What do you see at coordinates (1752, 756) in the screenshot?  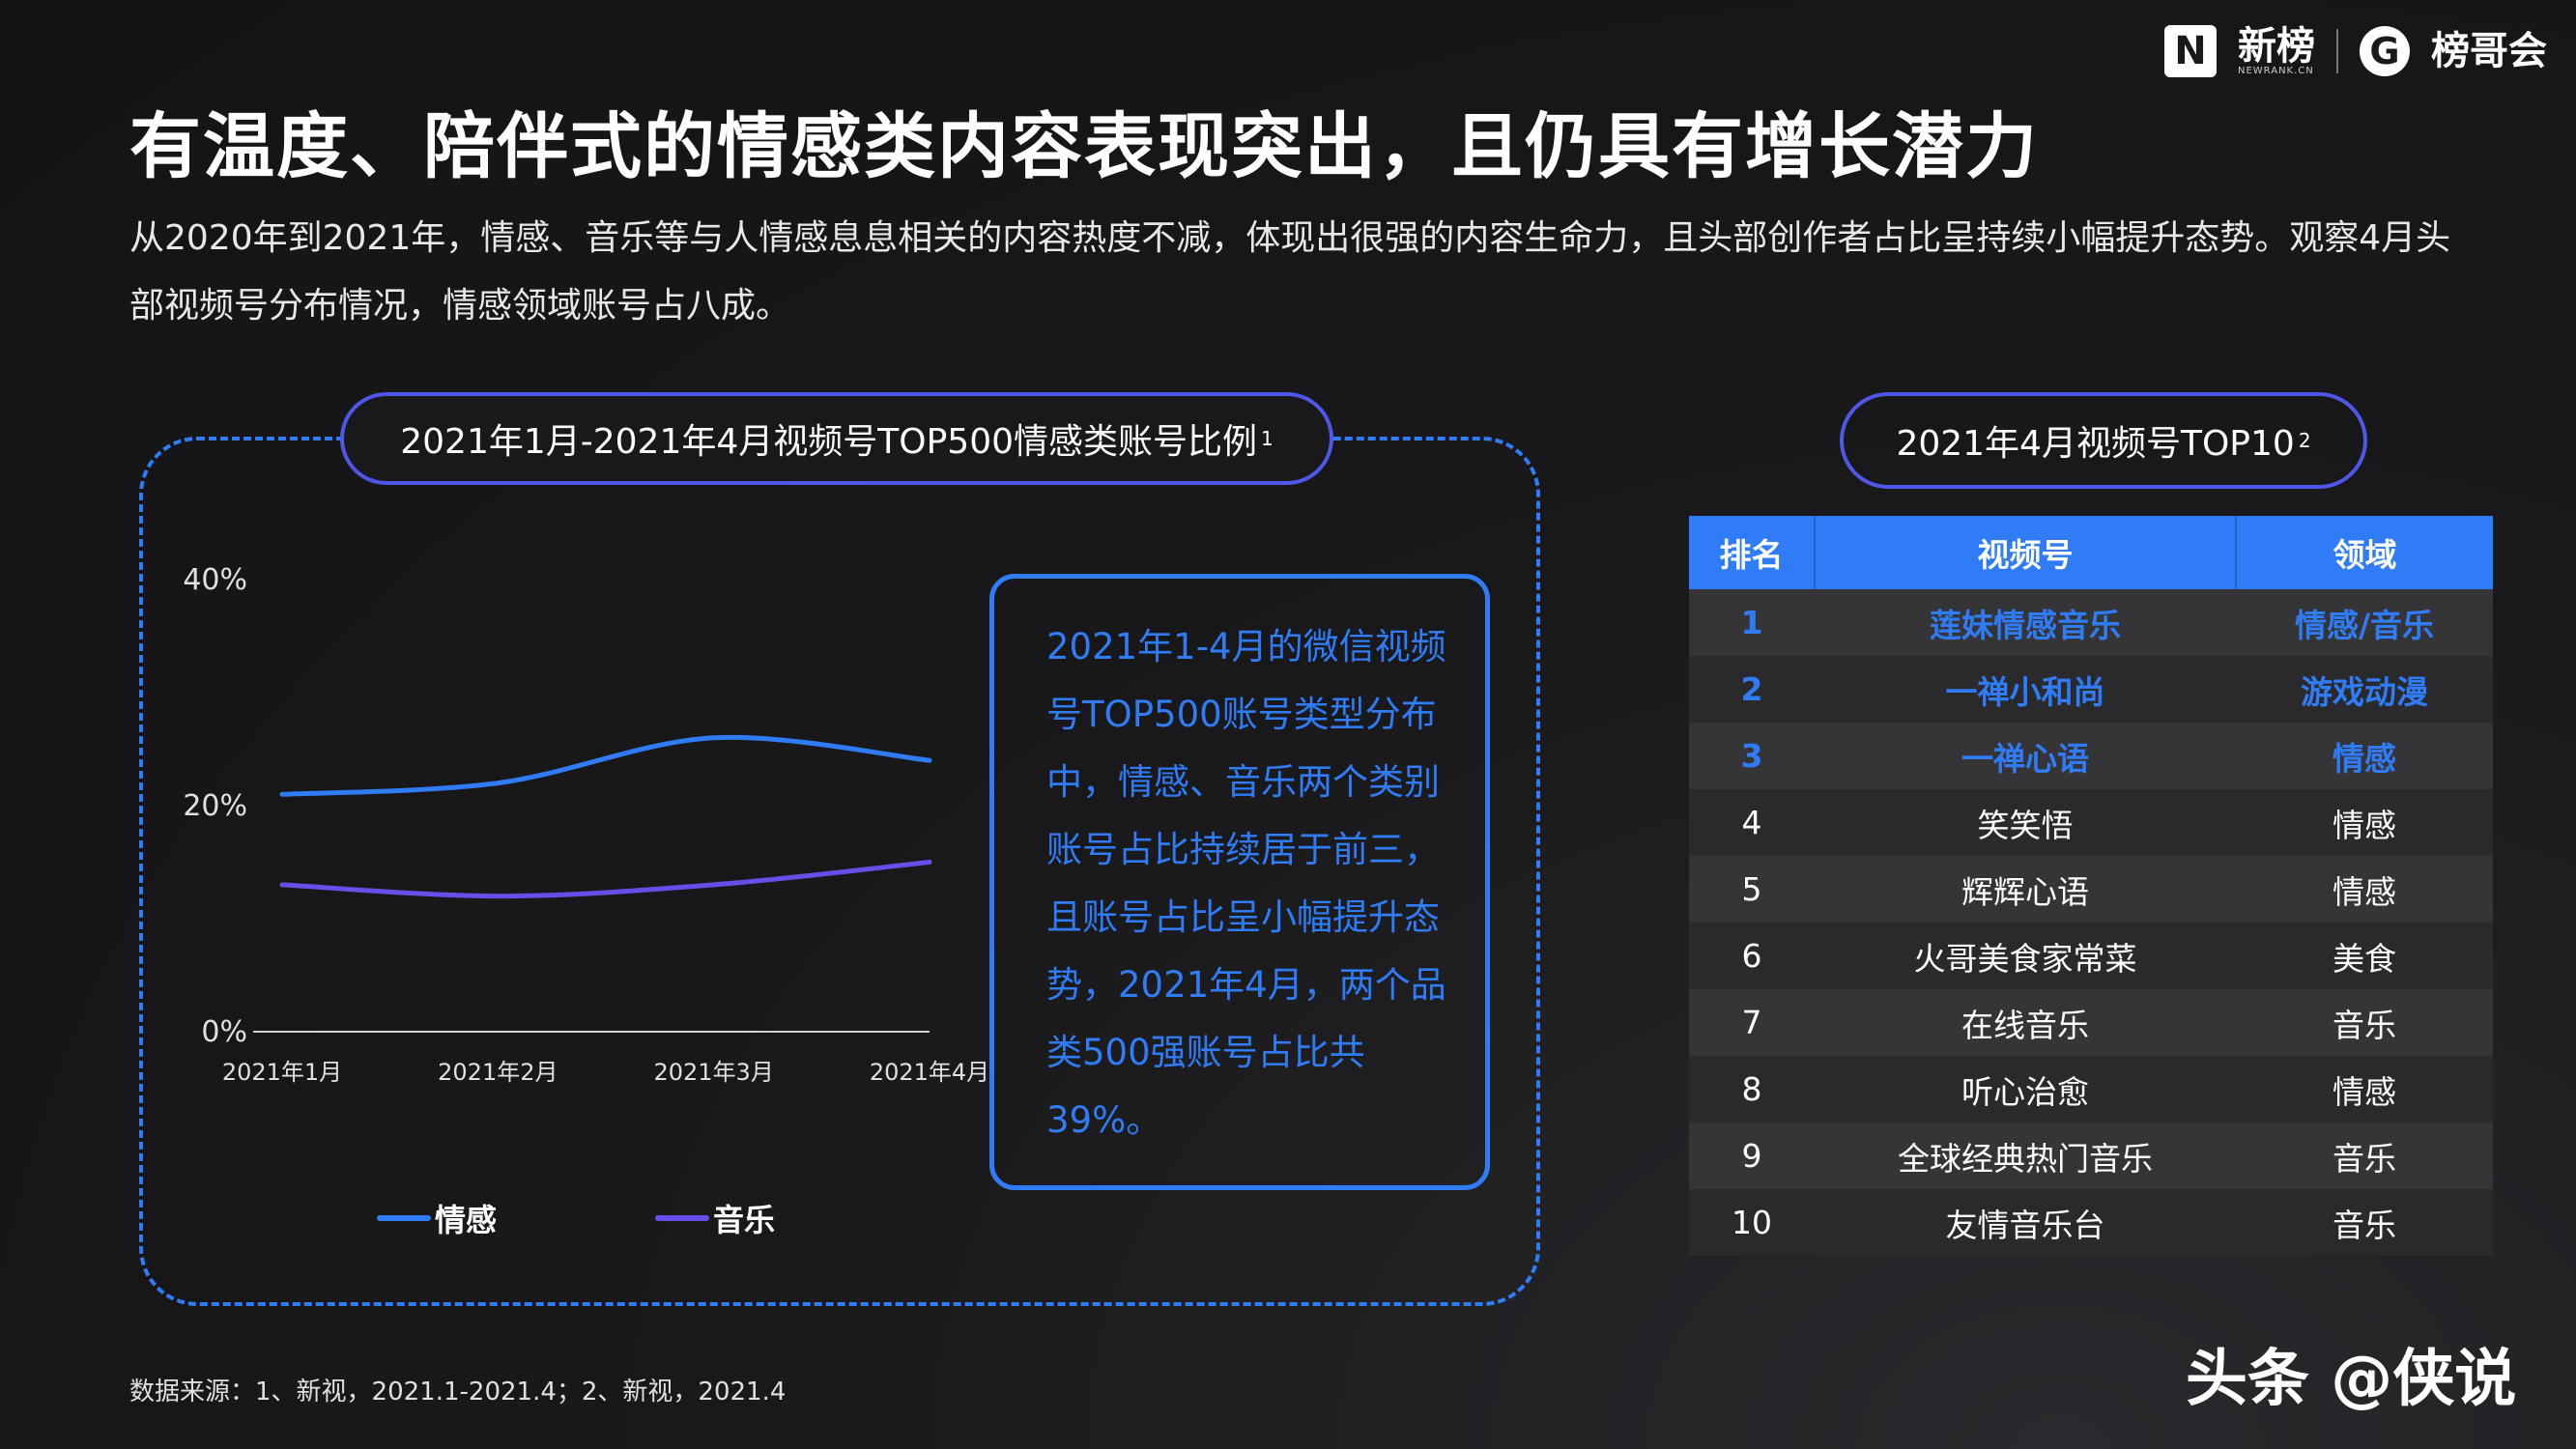 I see `cell-rank: 3` at bounding box center [1752, 756].